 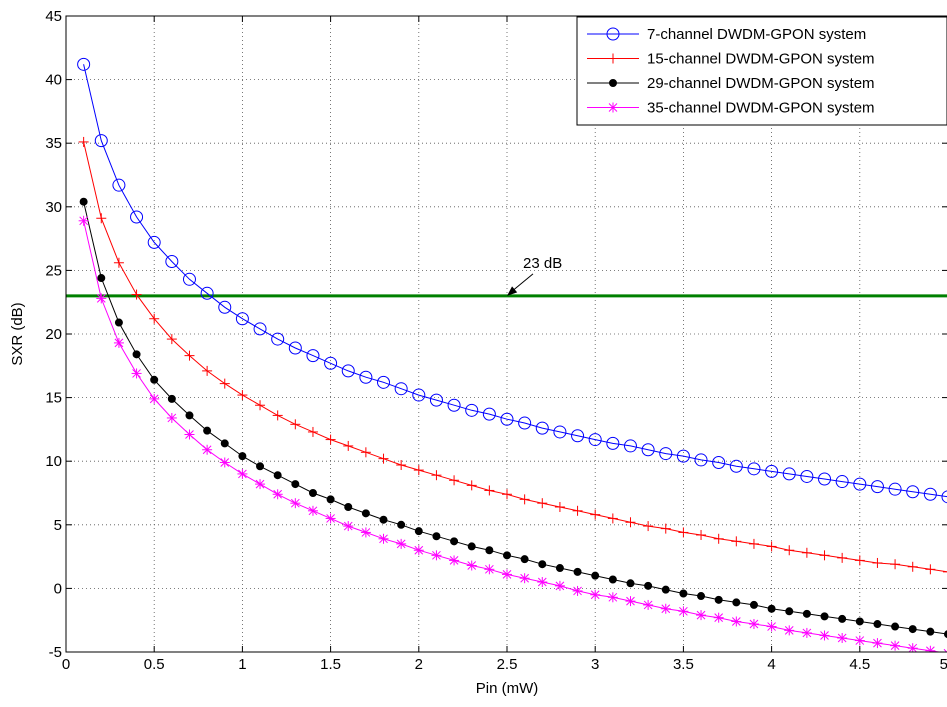 I want to click on x-tick-label: 5, so click(x=943, y=664).